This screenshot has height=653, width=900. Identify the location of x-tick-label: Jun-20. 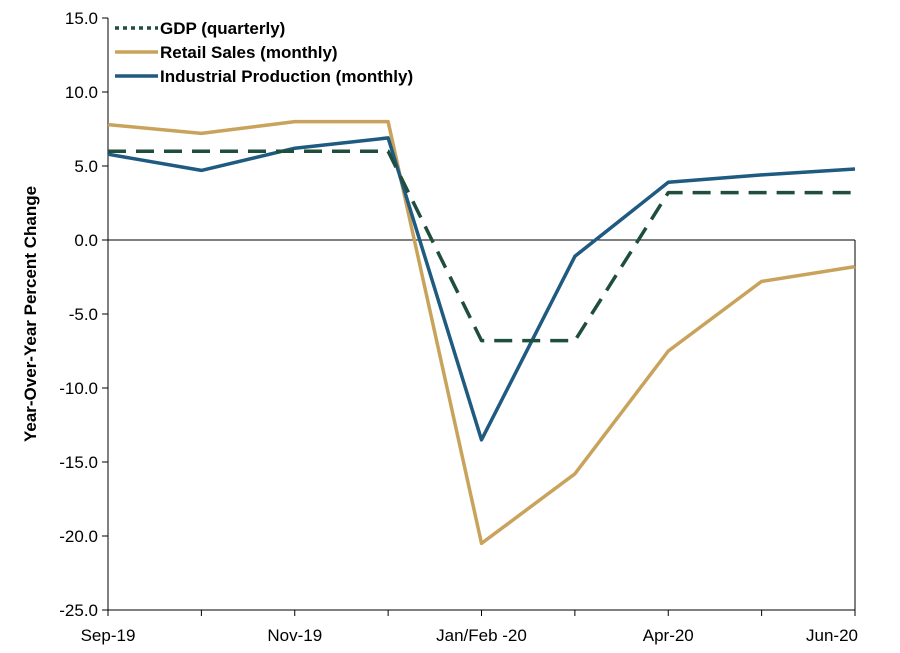
(832, 635).